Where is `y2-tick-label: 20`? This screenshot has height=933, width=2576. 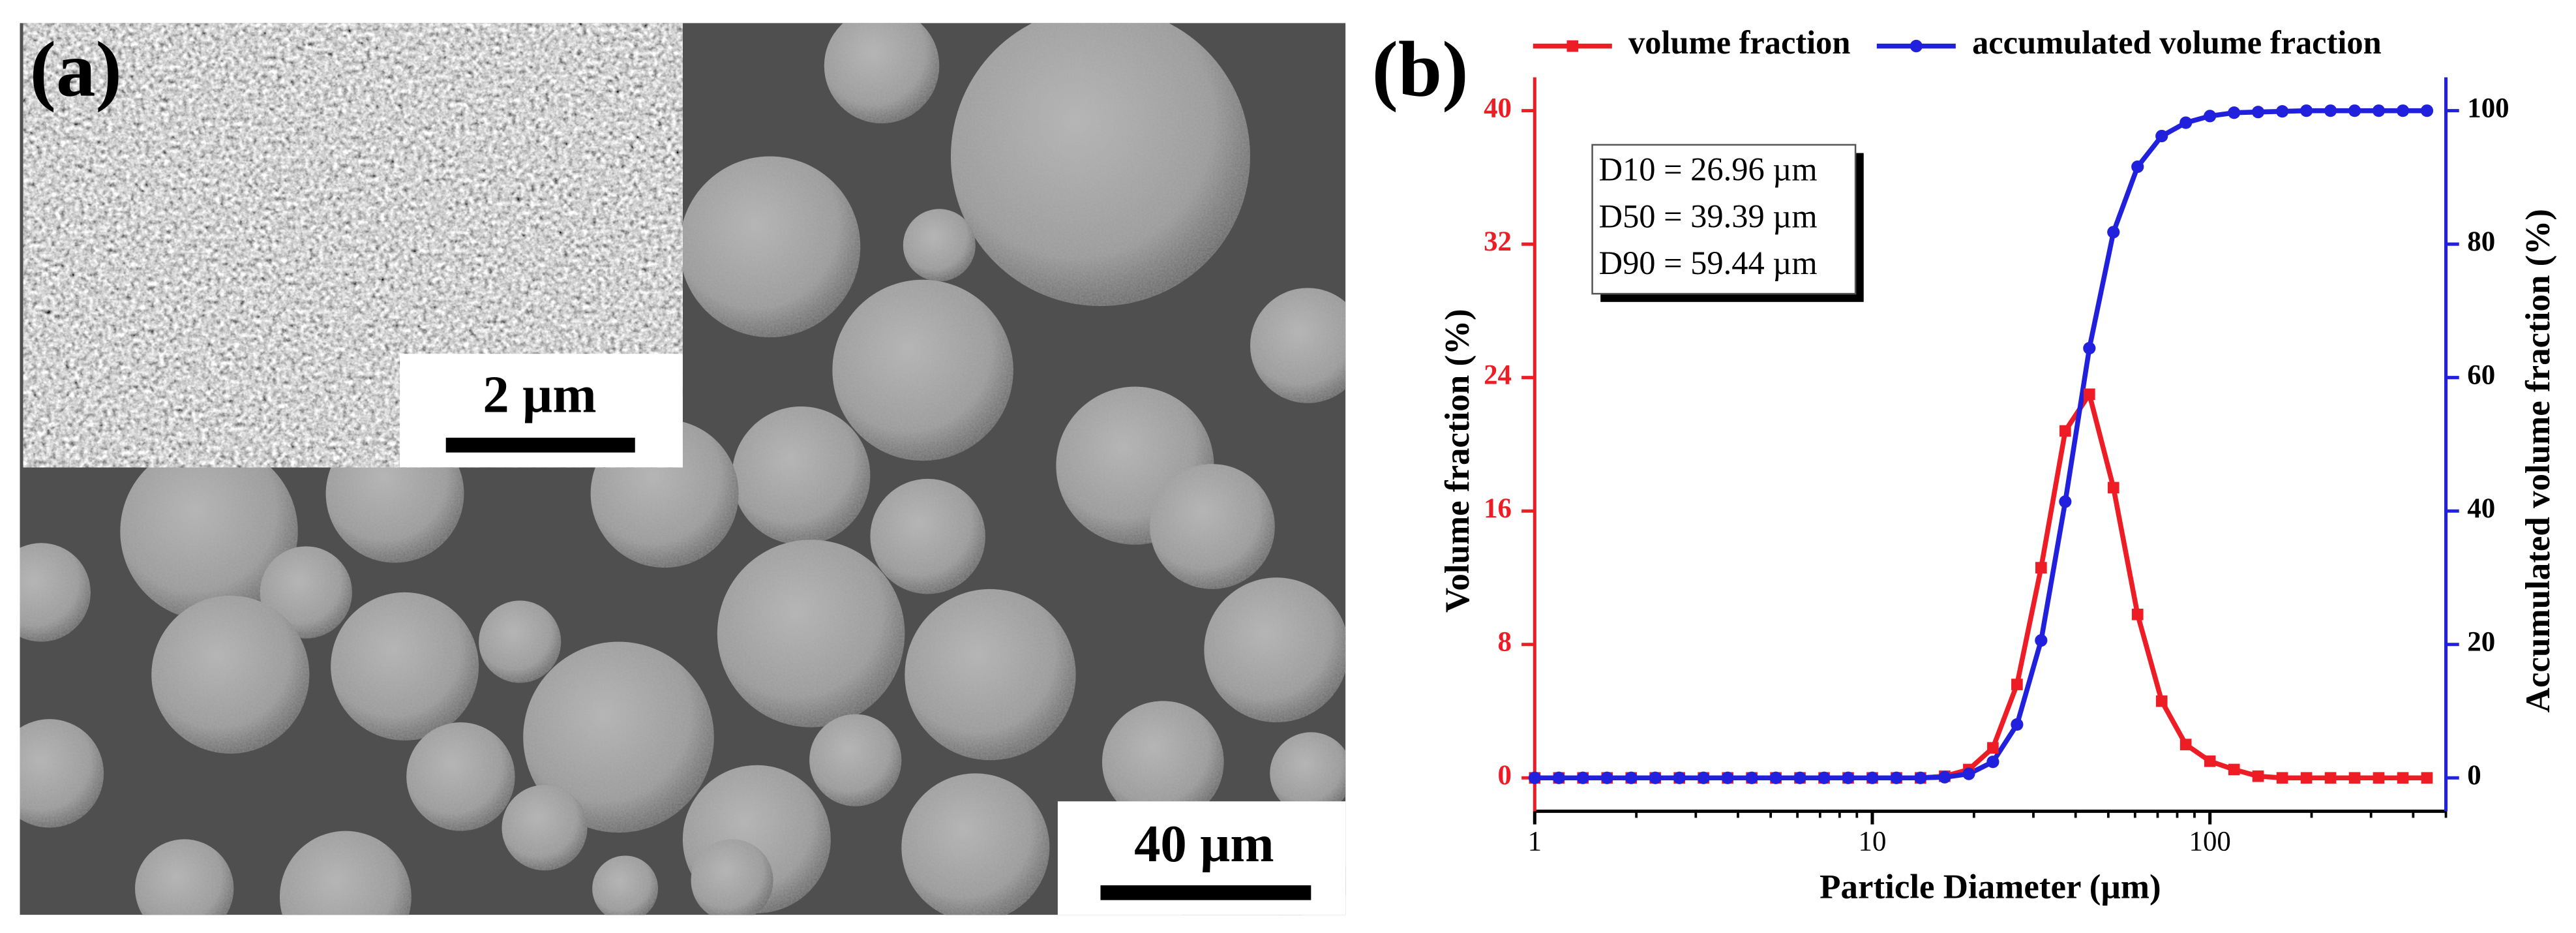 y2-tick-label: 20 is located at coordinates (2481, 642).